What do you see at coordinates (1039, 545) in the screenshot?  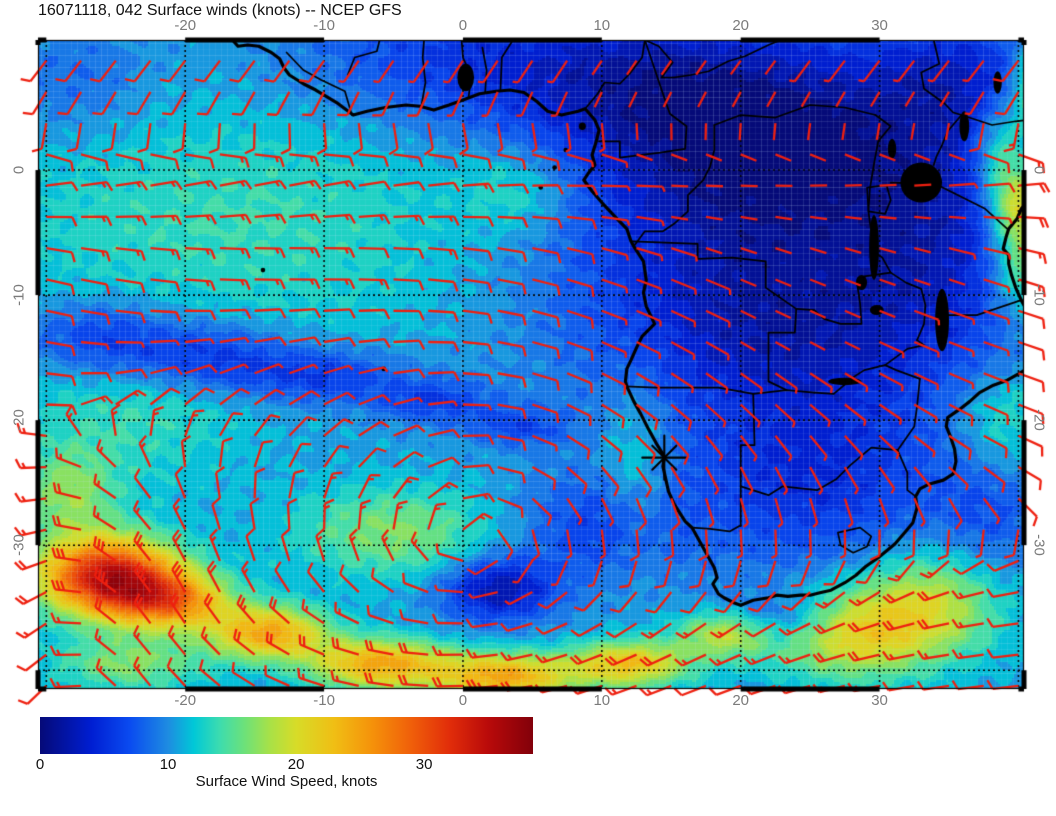 I see `y-axis-tick-label-right: -30` at bounding box center [1039, 545].